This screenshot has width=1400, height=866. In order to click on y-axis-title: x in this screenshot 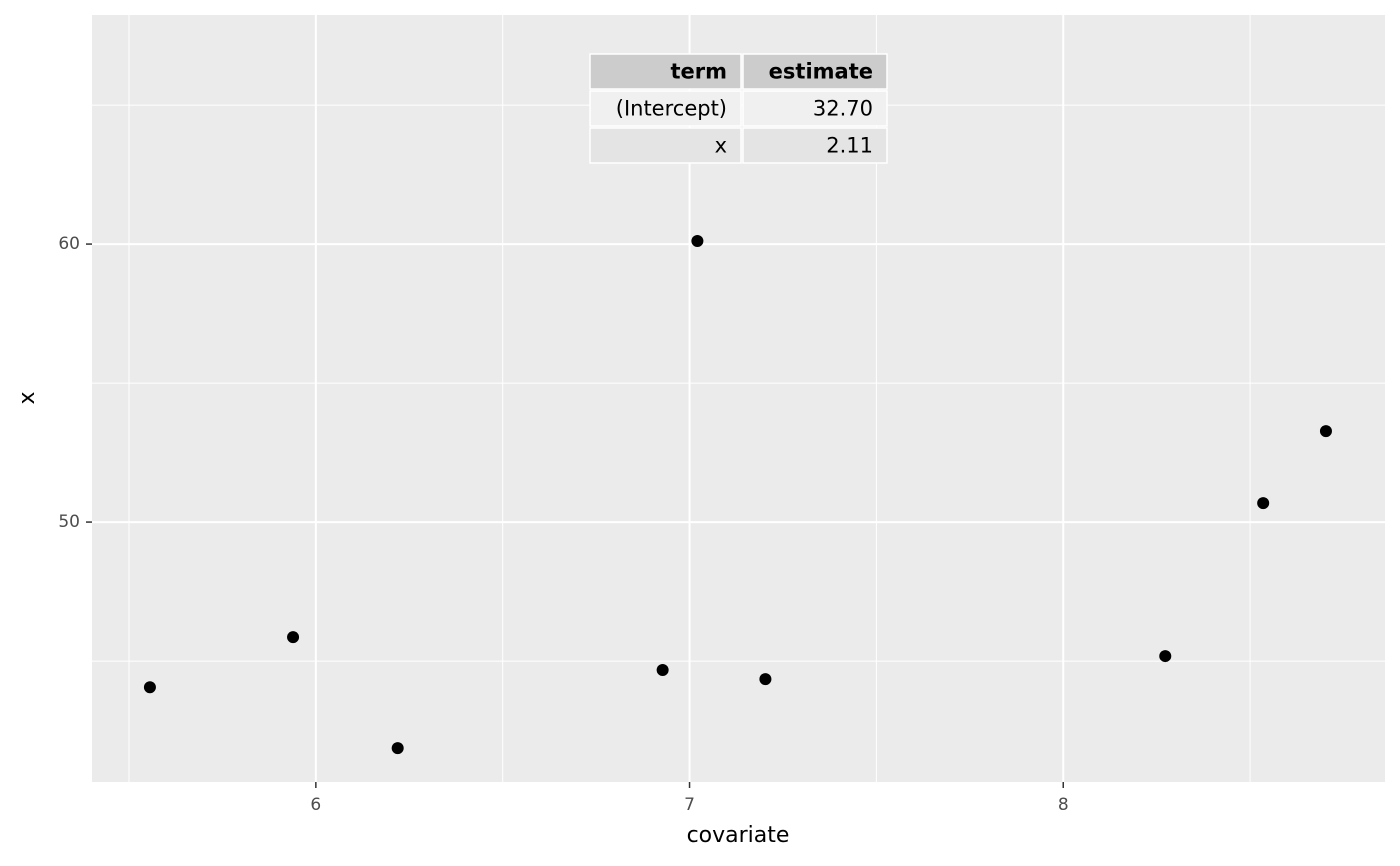, I will do `click(27, 397)`.